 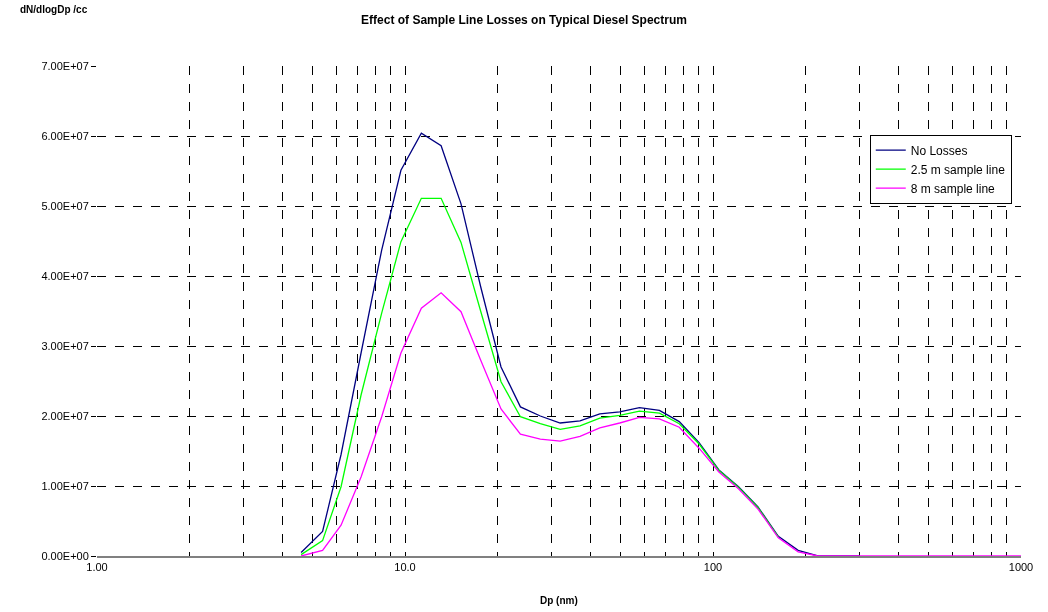 I want to click on x-tick-label: 1.00, so click(x=97, y=567).